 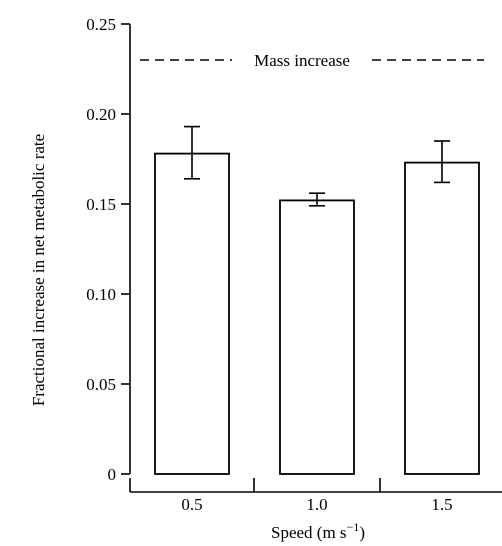 I want to click on x-tick-label: 0.5, so click(x=191, y=504).